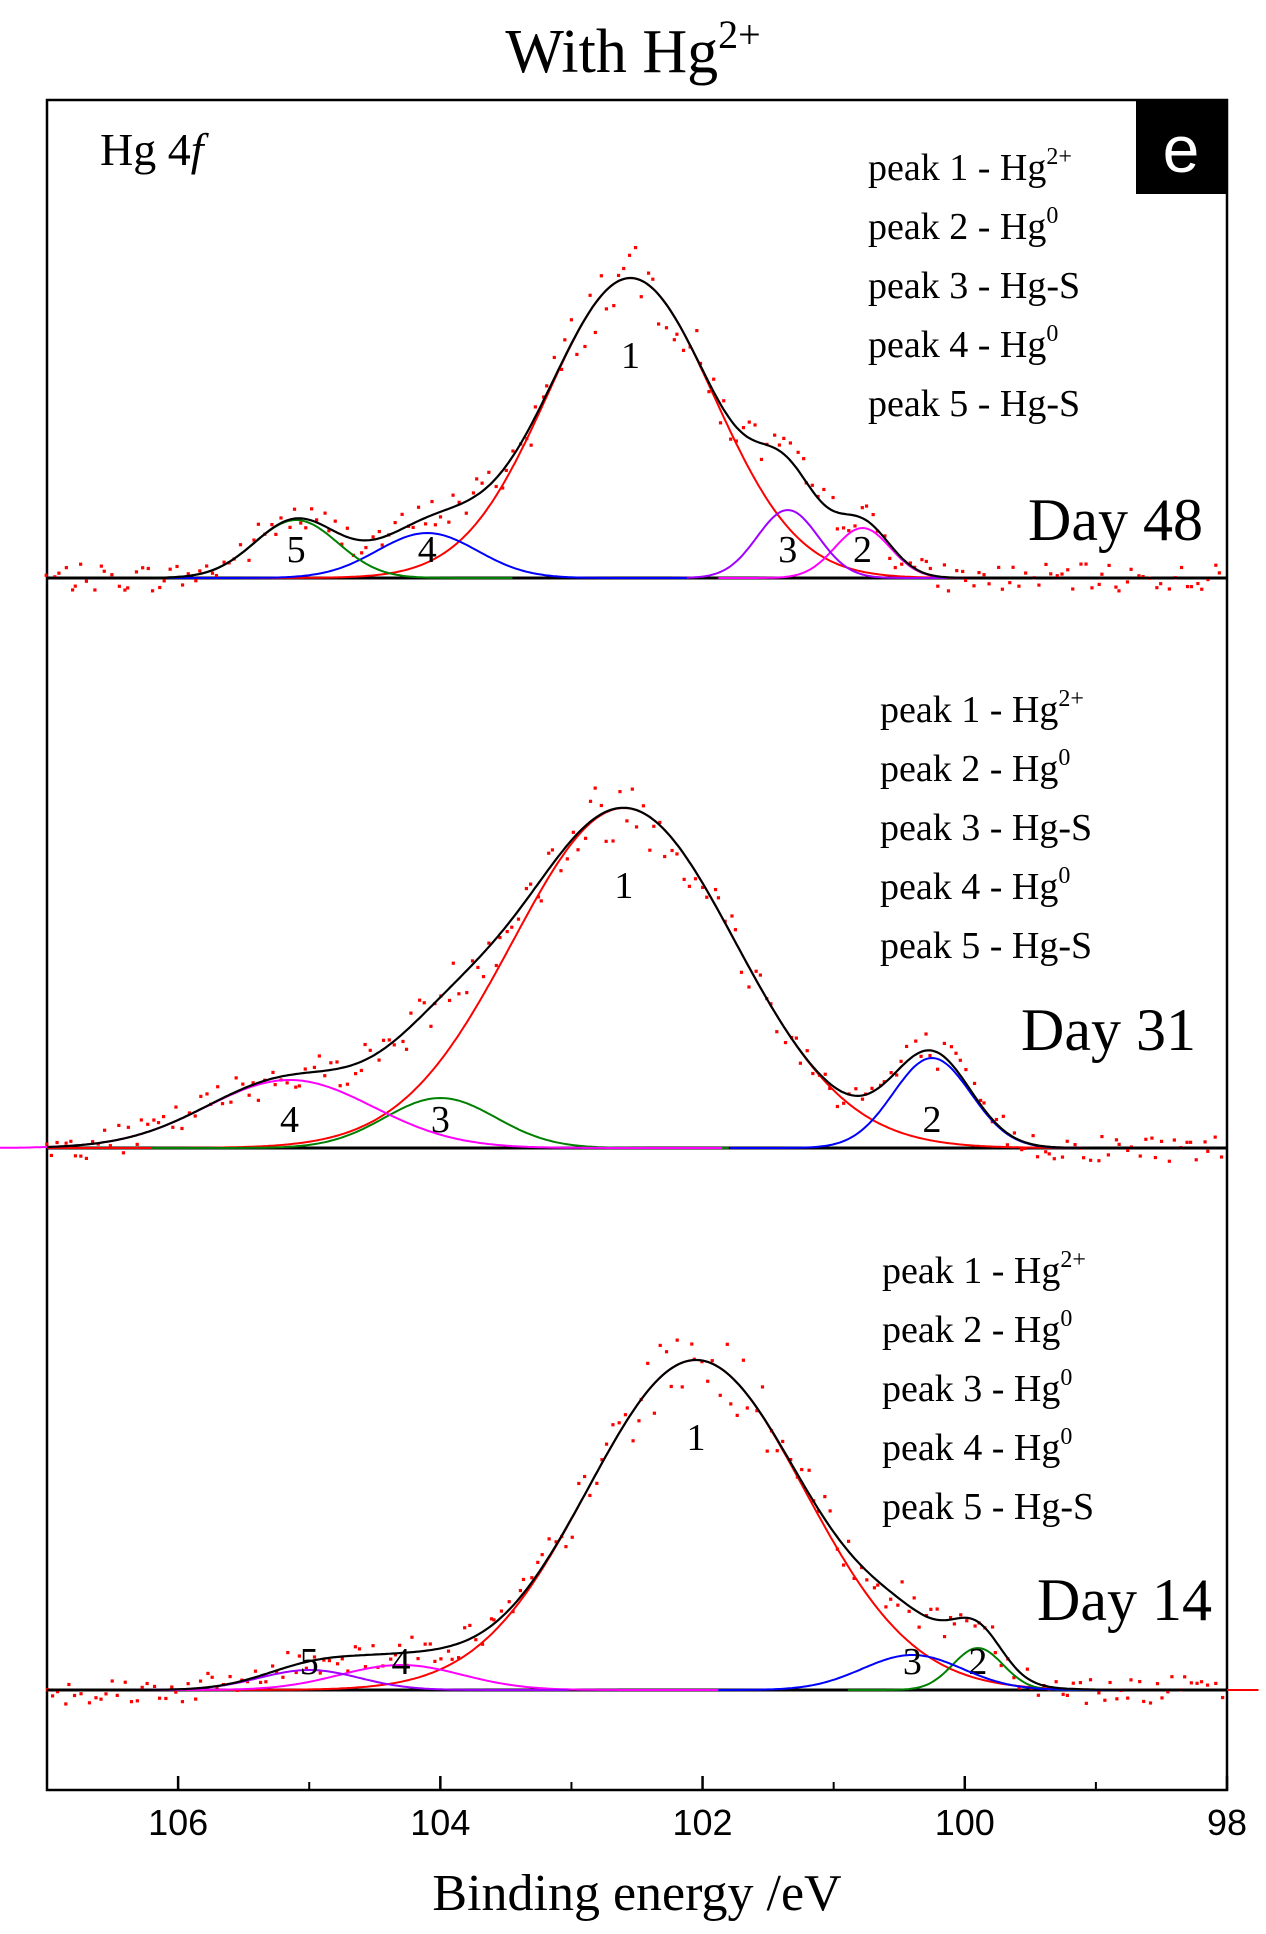  What do you see at coordinates (862, 550) in the screenshot?
I see `peak-2-label: 2` at bounding box center [862, 550].